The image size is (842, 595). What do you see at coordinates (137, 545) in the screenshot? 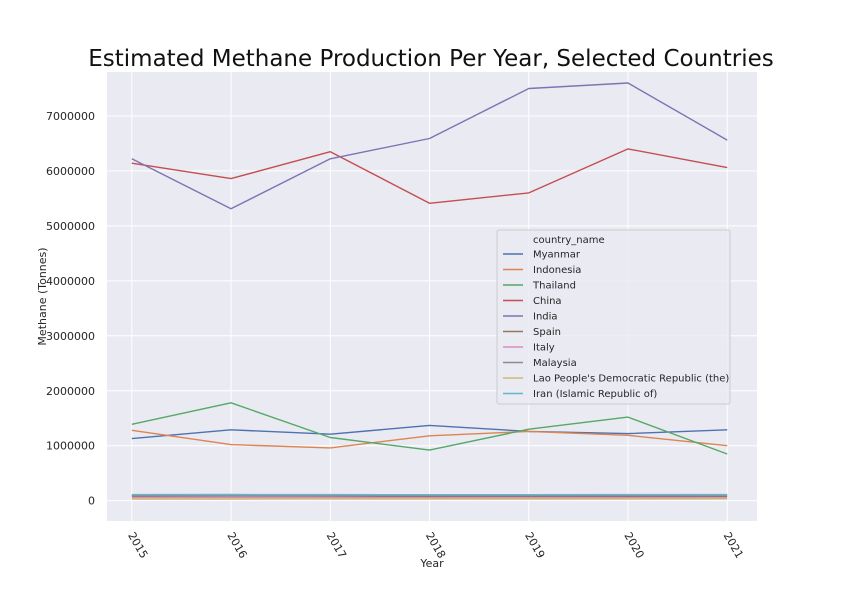
I see `x-tick-label: 2015` at bounding box center [137, 545].